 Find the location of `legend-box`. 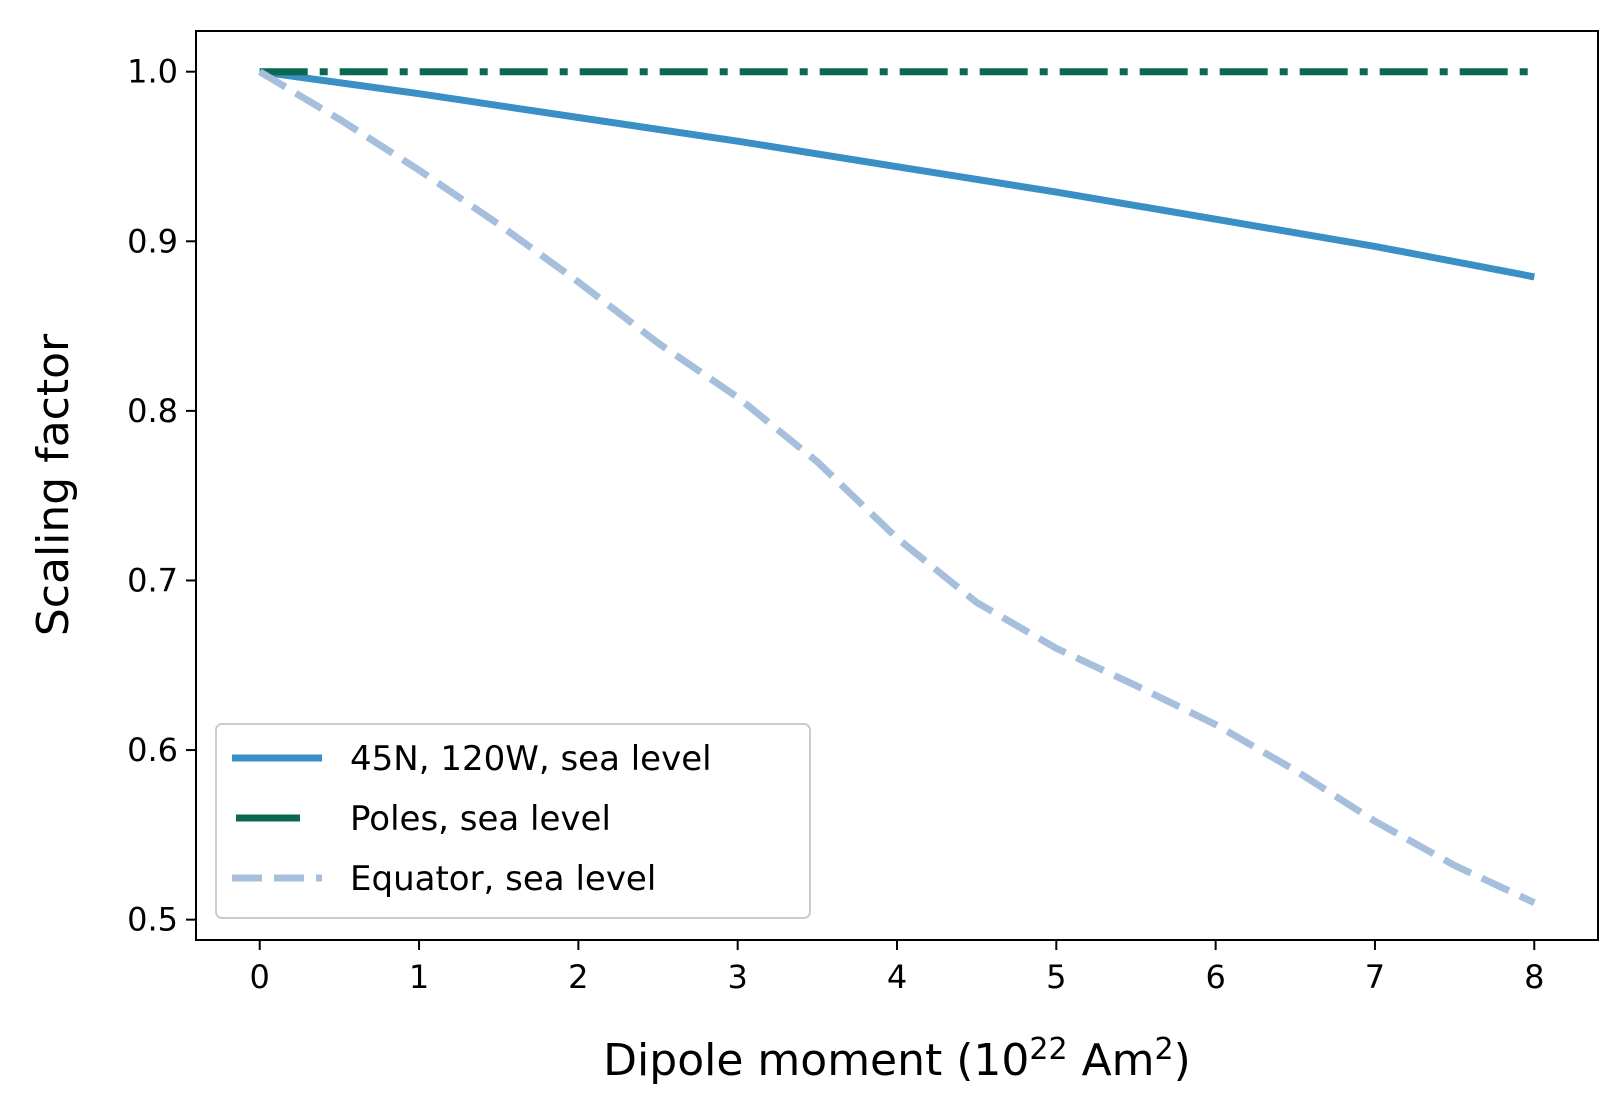

legend-box is located at coordinates (513, 821).